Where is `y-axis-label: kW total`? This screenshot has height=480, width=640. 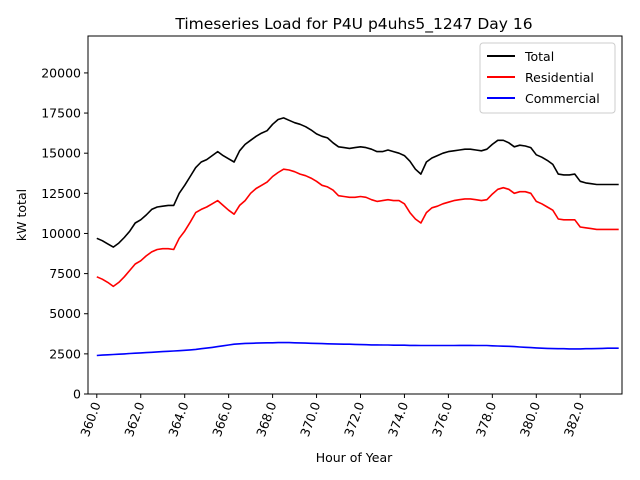
y-axis-label: kW total is located at coordinates (21, 215).